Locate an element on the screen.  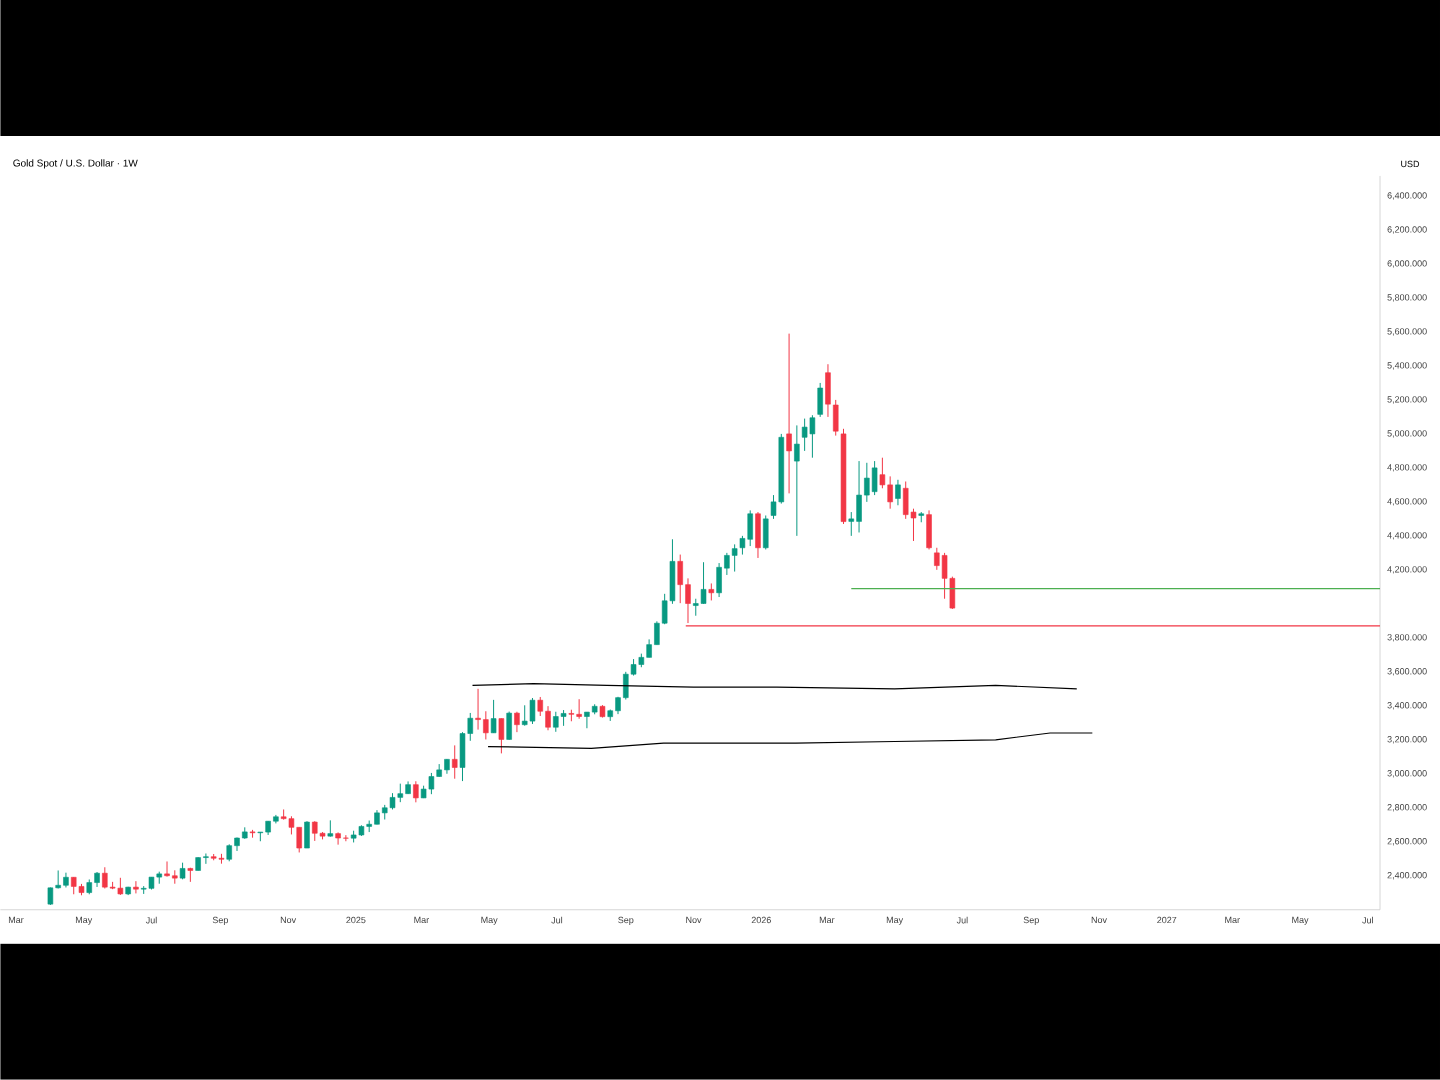
line-series is located at coordinates (790, 741).